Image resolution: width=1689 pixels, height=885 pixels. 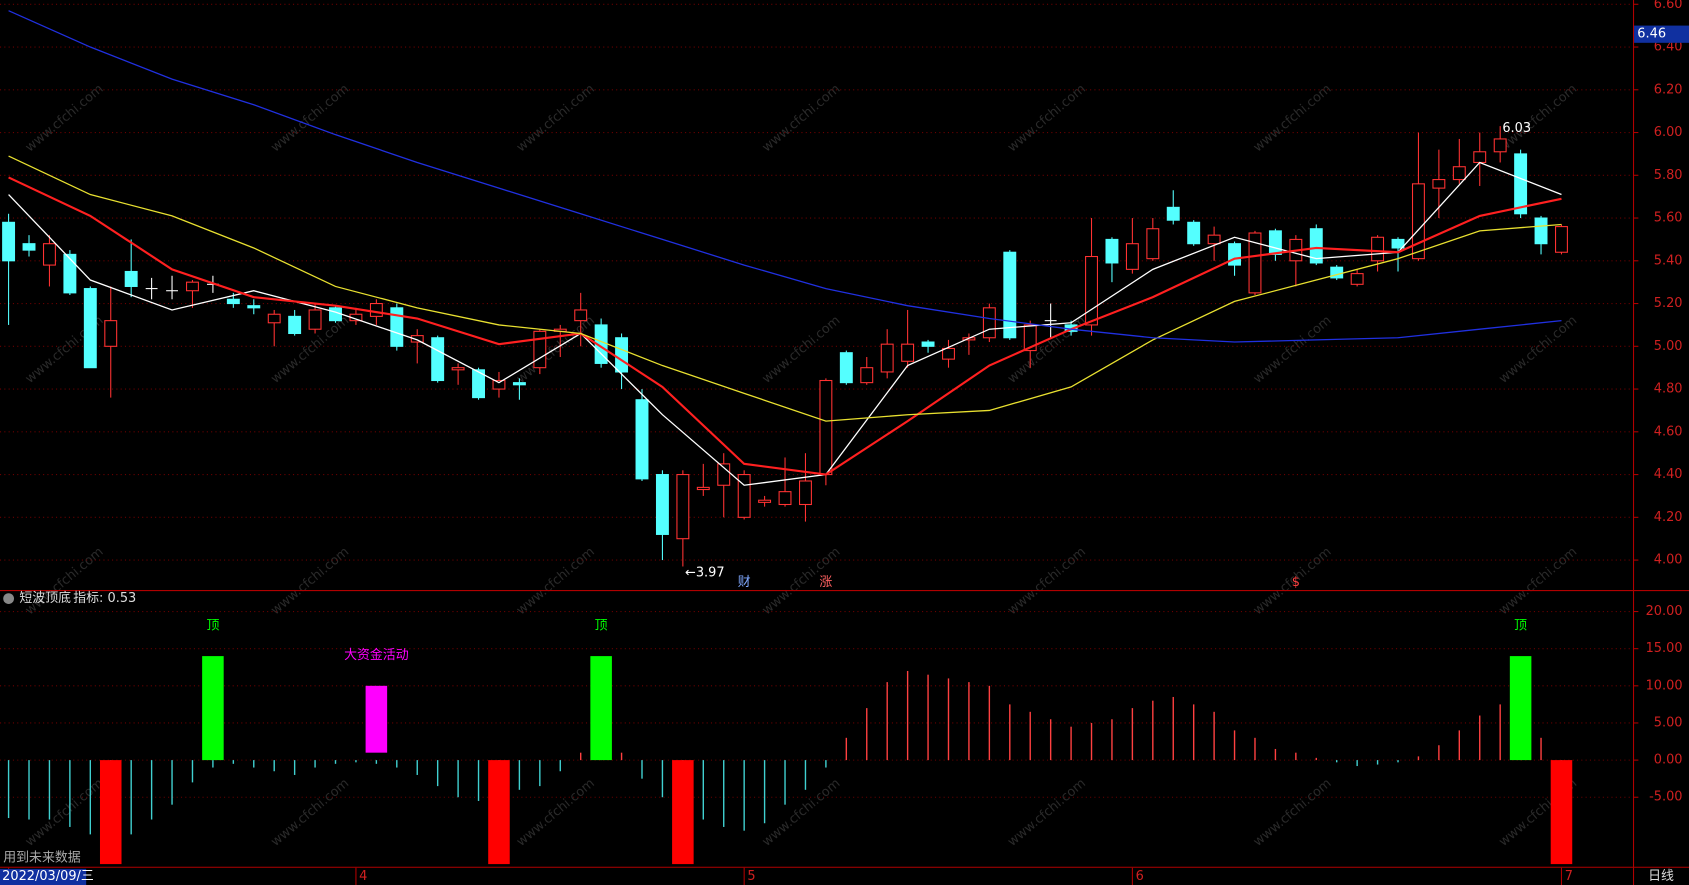 What do you see at coordinates (1569, 876) in the screenshot?
I see `x-tick-label: 7` at bounding box center [1569, 876].